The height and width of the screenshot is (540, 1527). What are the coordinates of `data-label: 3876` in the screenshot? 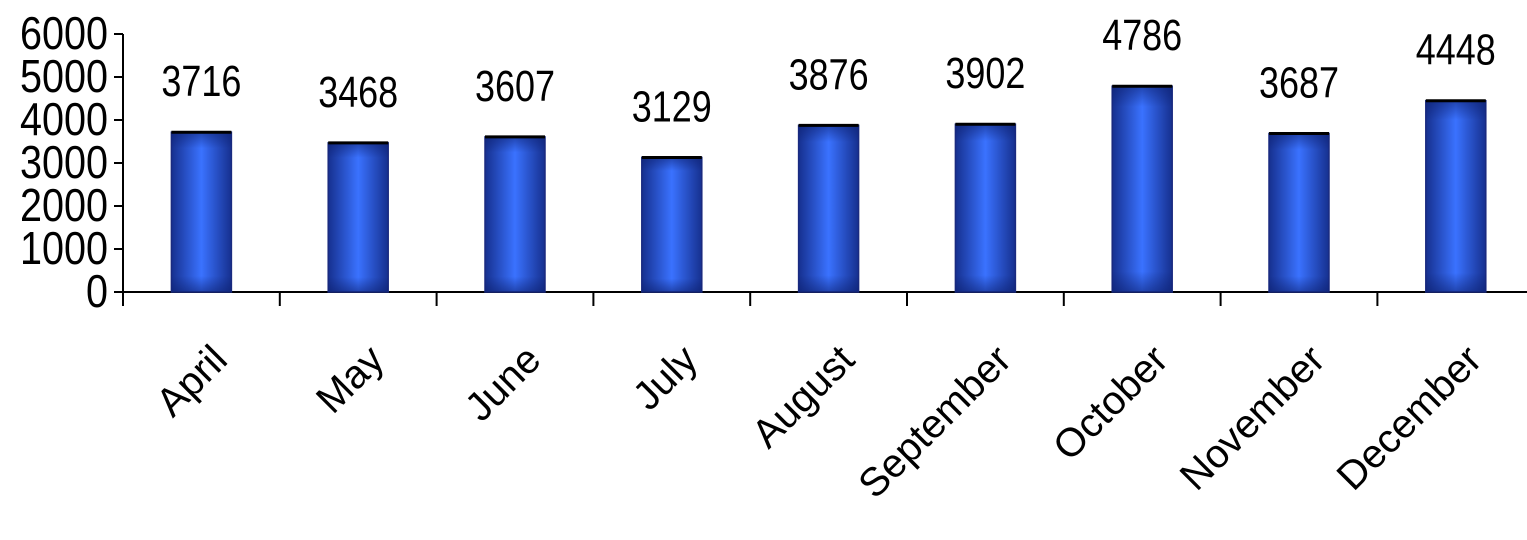 It's located at (829, 74).